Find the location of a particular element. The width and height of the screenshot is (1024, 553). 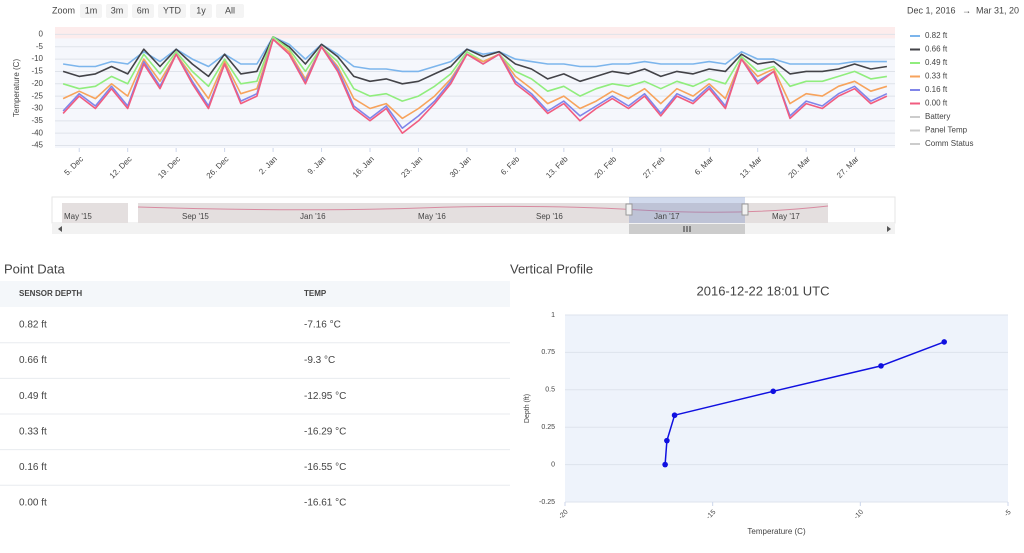

navigator-label: May '17 is located at coordinates (786, 216).